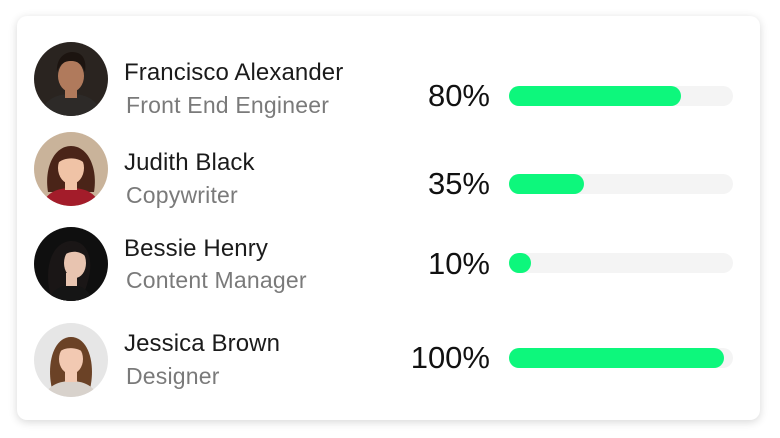 The height and width of the screenshot is (438, 780). What do you see at coordinates (216, 280) in the screenshot?
I see `member-role: Content Manager` at bounding box center [216, 280].